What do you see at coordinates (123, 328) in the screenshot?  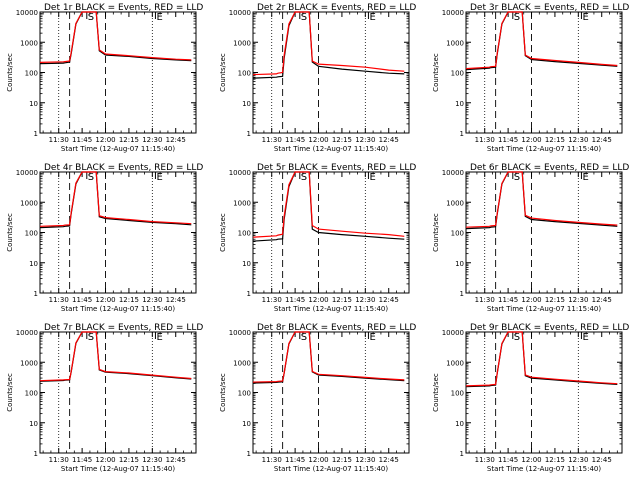 I see `panel-title: Det 7r BLACK = Events, RED = LLD` at bounding box center [123, 328].